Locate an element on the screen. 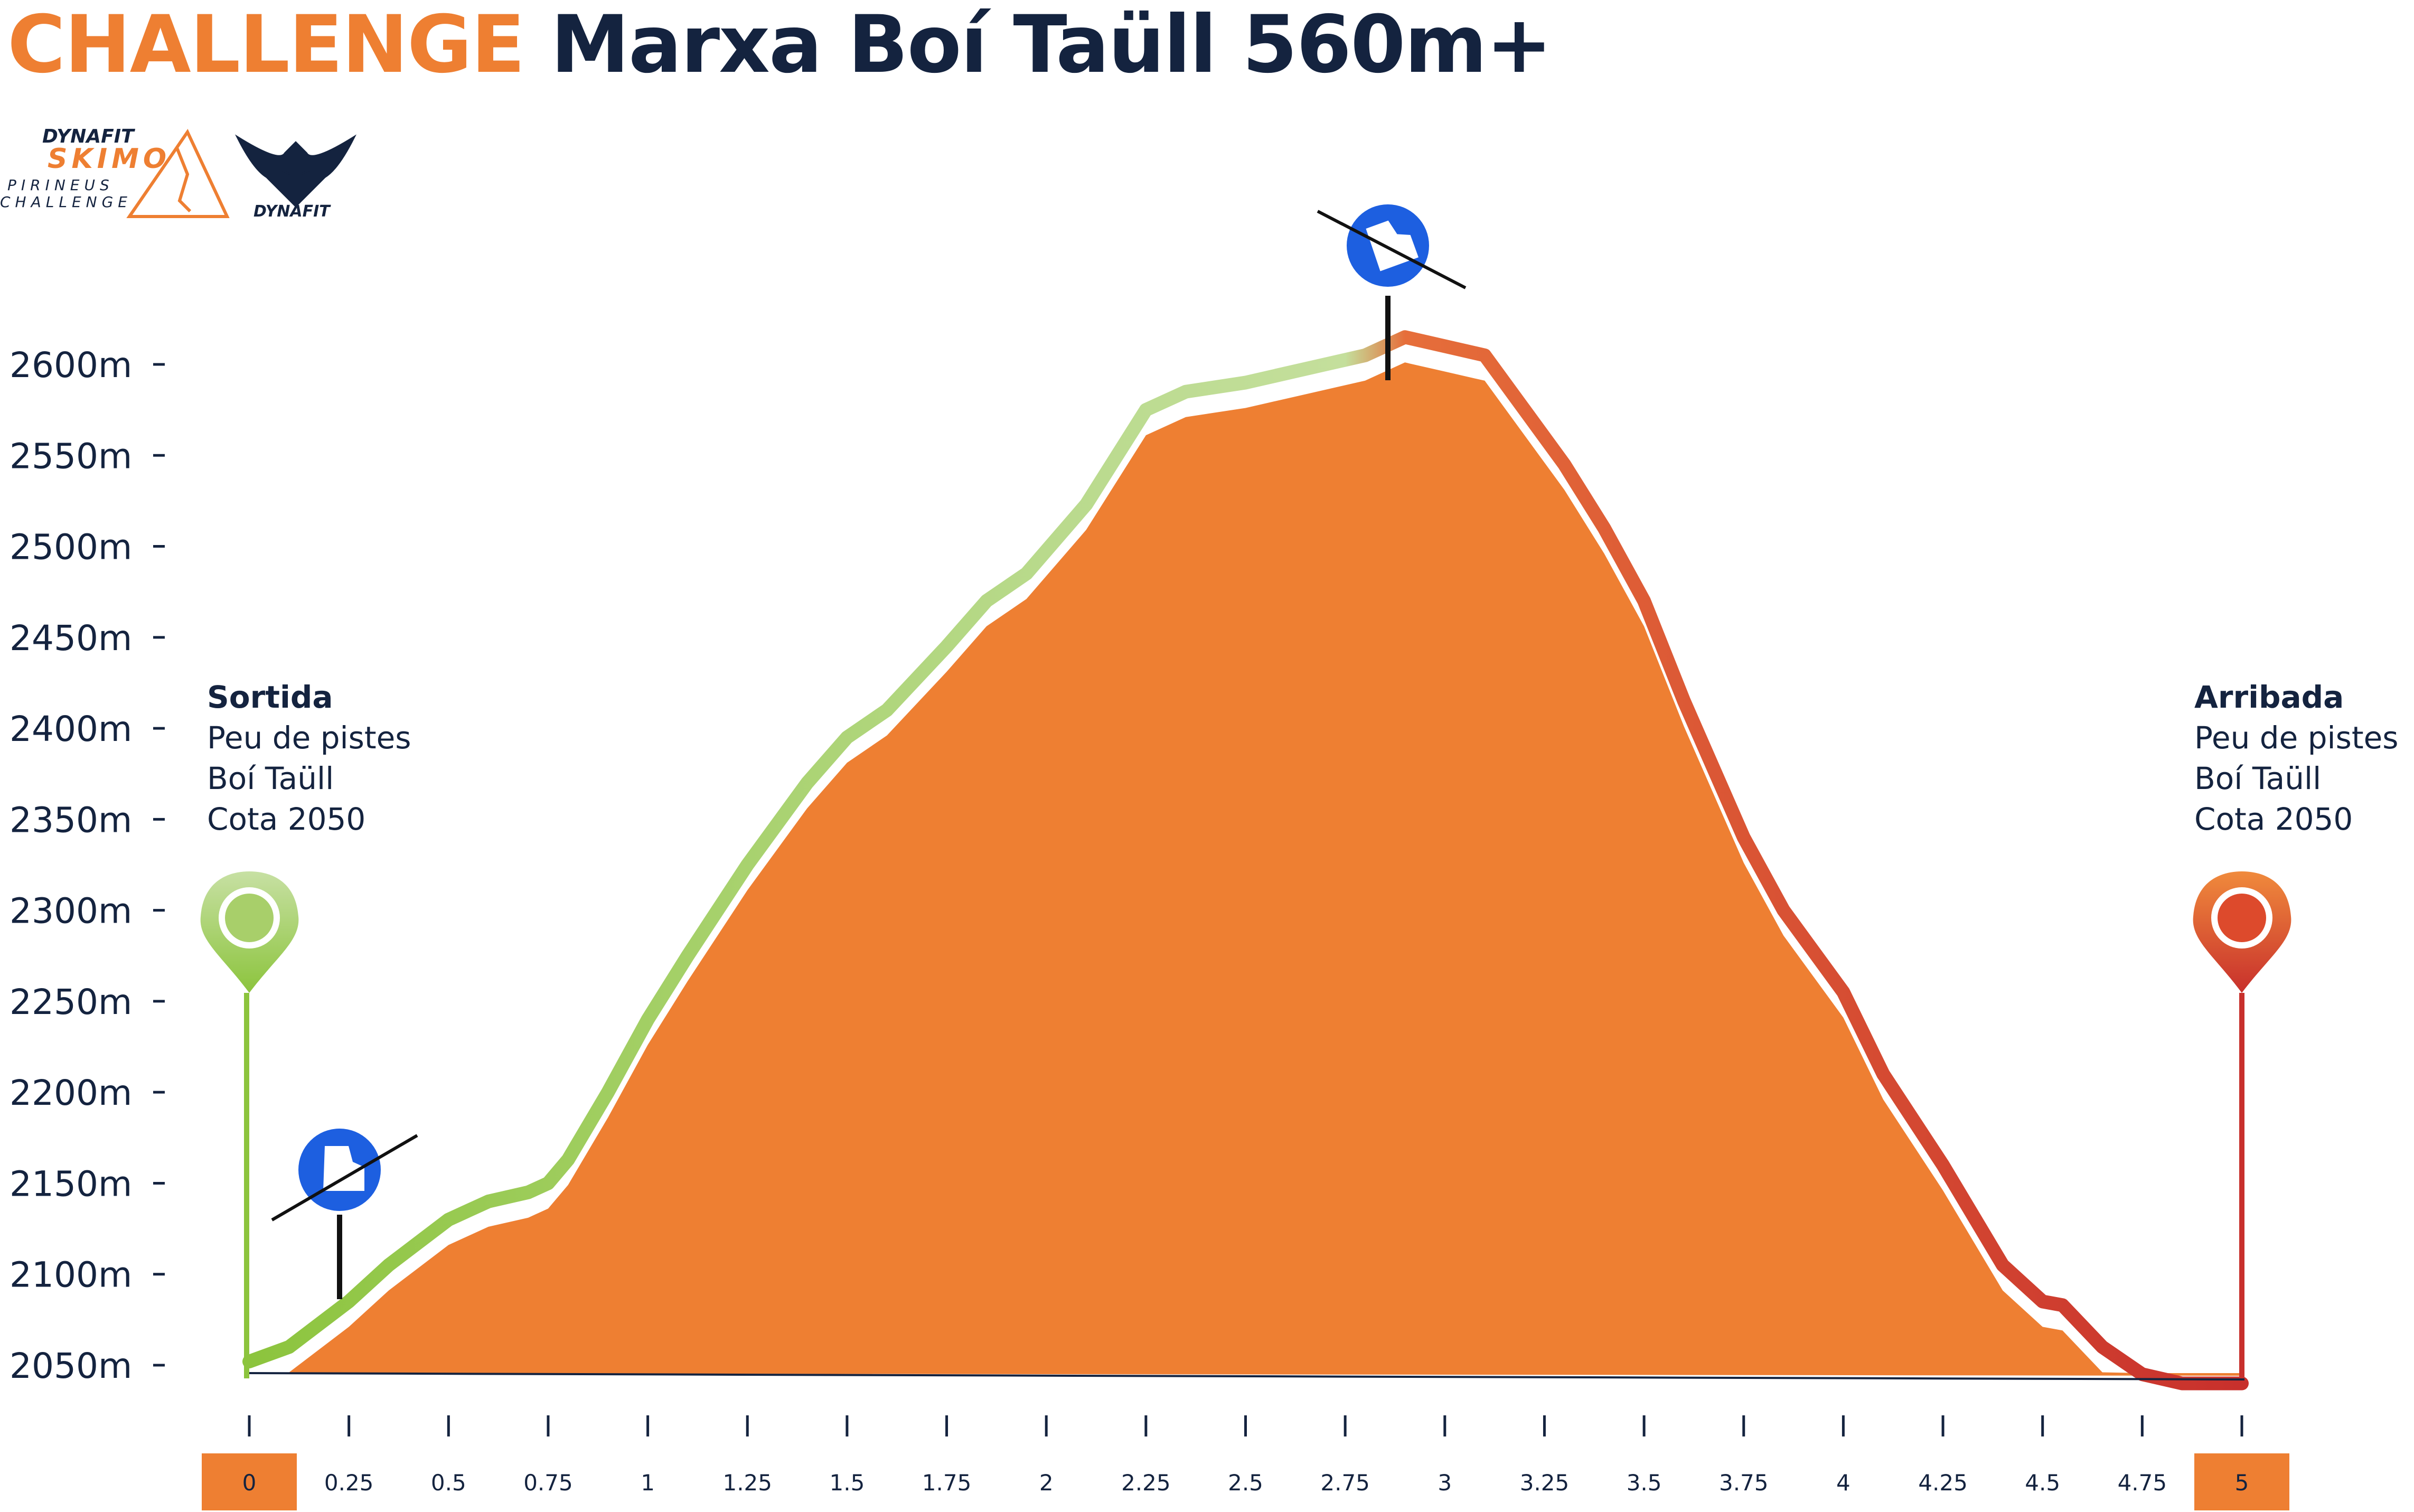 Image resolution: width=2414 pixels, height=1512 pixels. logo-left-event: SKIMO is located at coordinates (109, 159).